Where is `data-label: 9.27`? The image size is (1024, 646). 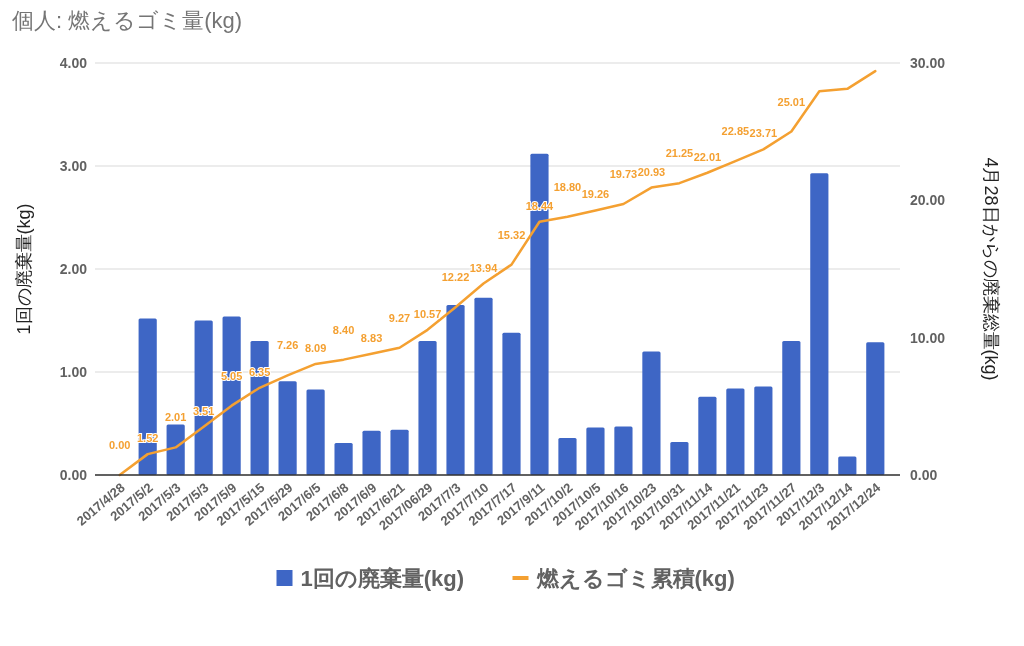
data-label: 9.27 is located at coordinates (399, 317).